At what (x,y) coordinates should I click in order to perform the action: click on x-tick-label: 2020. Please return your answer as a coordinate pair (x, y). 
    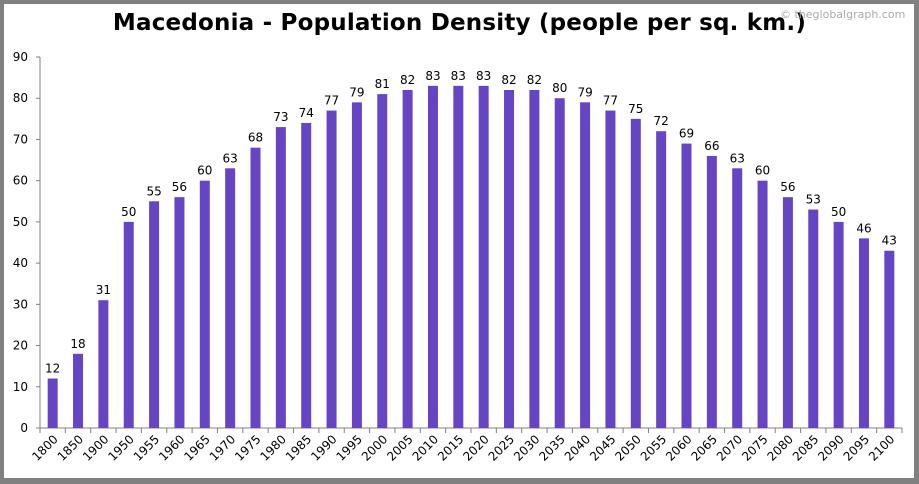
    Looking at the image, I should click on (475, 447).